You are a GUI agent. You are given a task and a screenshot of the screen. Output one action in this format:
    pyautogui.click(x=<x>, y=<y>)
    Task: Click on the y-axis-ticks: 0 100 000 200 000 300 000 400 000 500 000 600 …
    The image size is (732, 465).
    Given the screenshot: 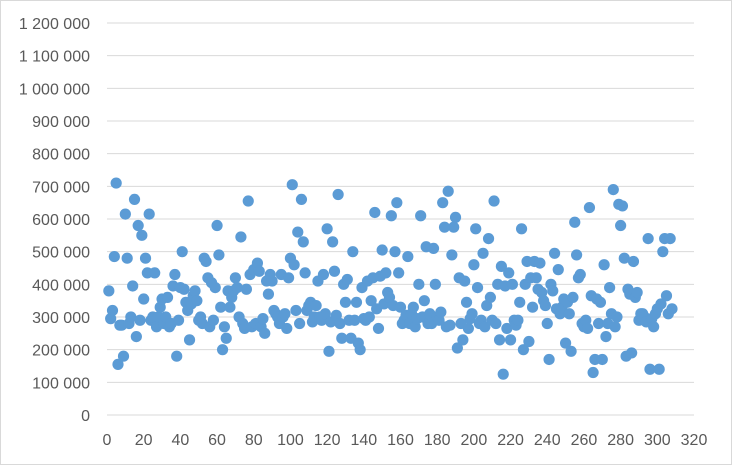 What is the action you would take?
    pyautogui.click(x=54, y=220)
    